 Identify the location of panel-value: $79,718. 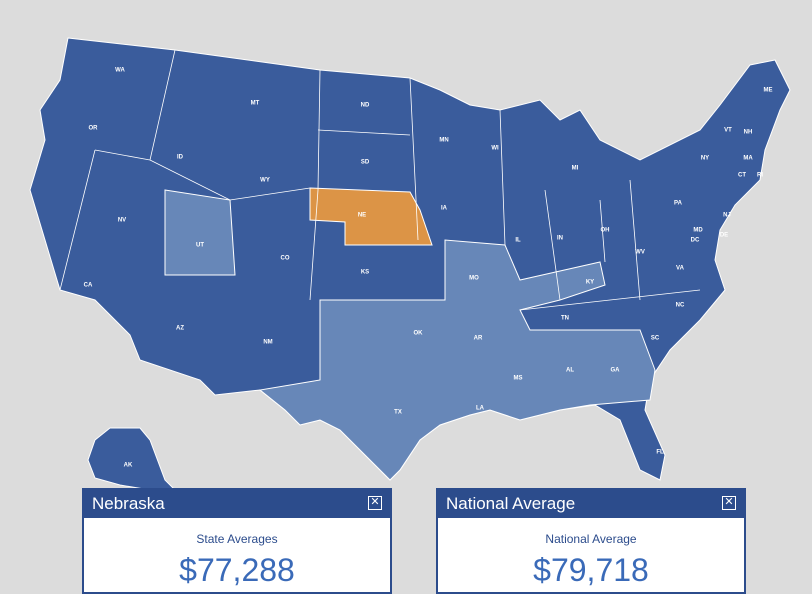
(591, 570).